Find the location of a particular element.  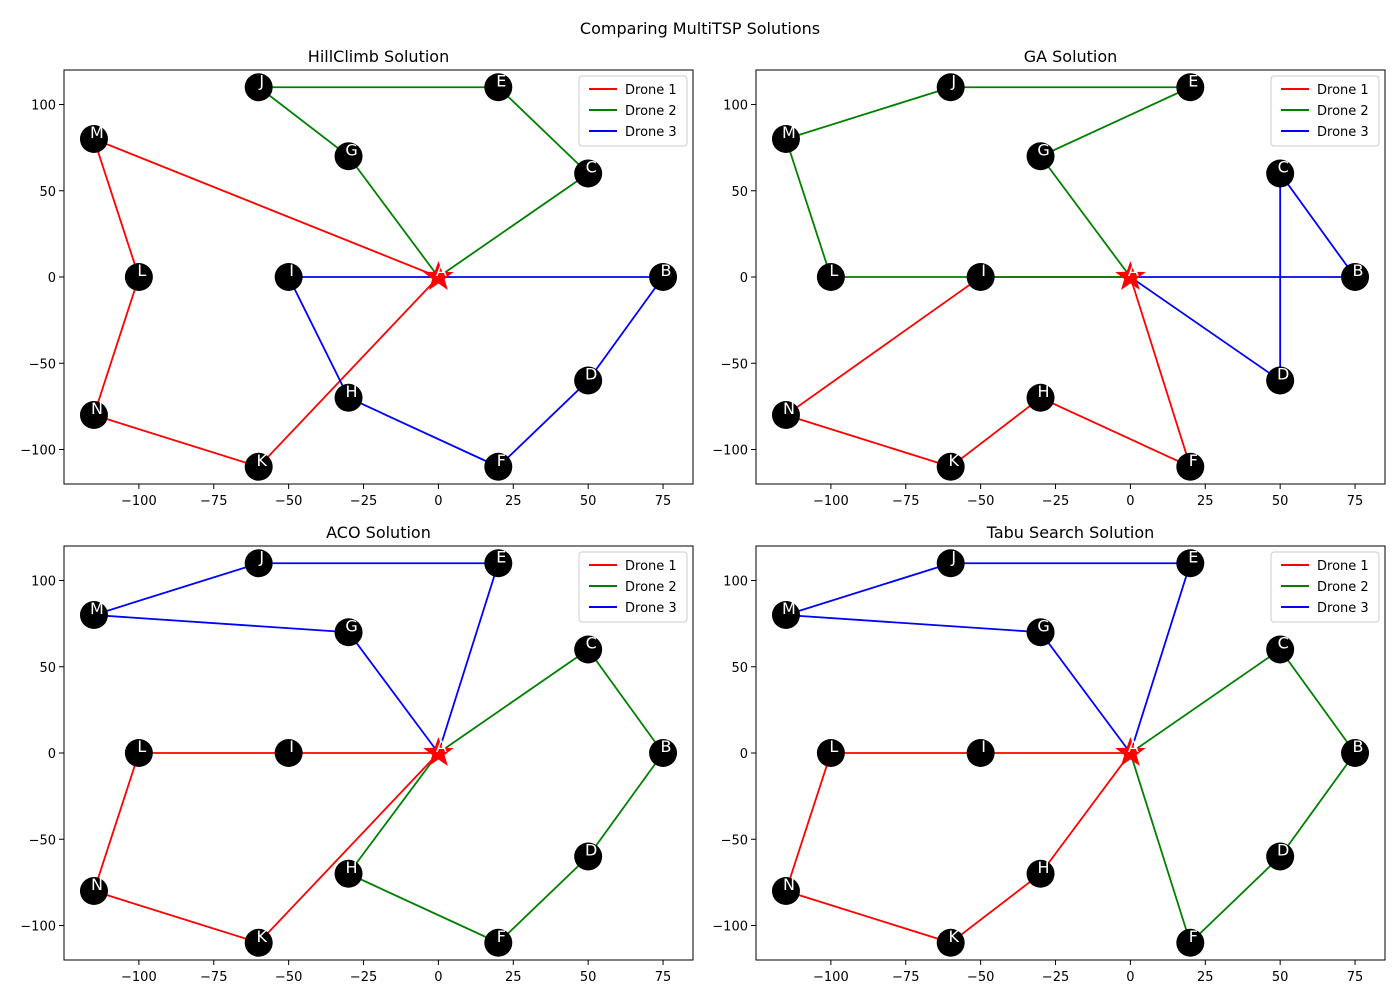

node-label: N is located at coordinates (97, 884).